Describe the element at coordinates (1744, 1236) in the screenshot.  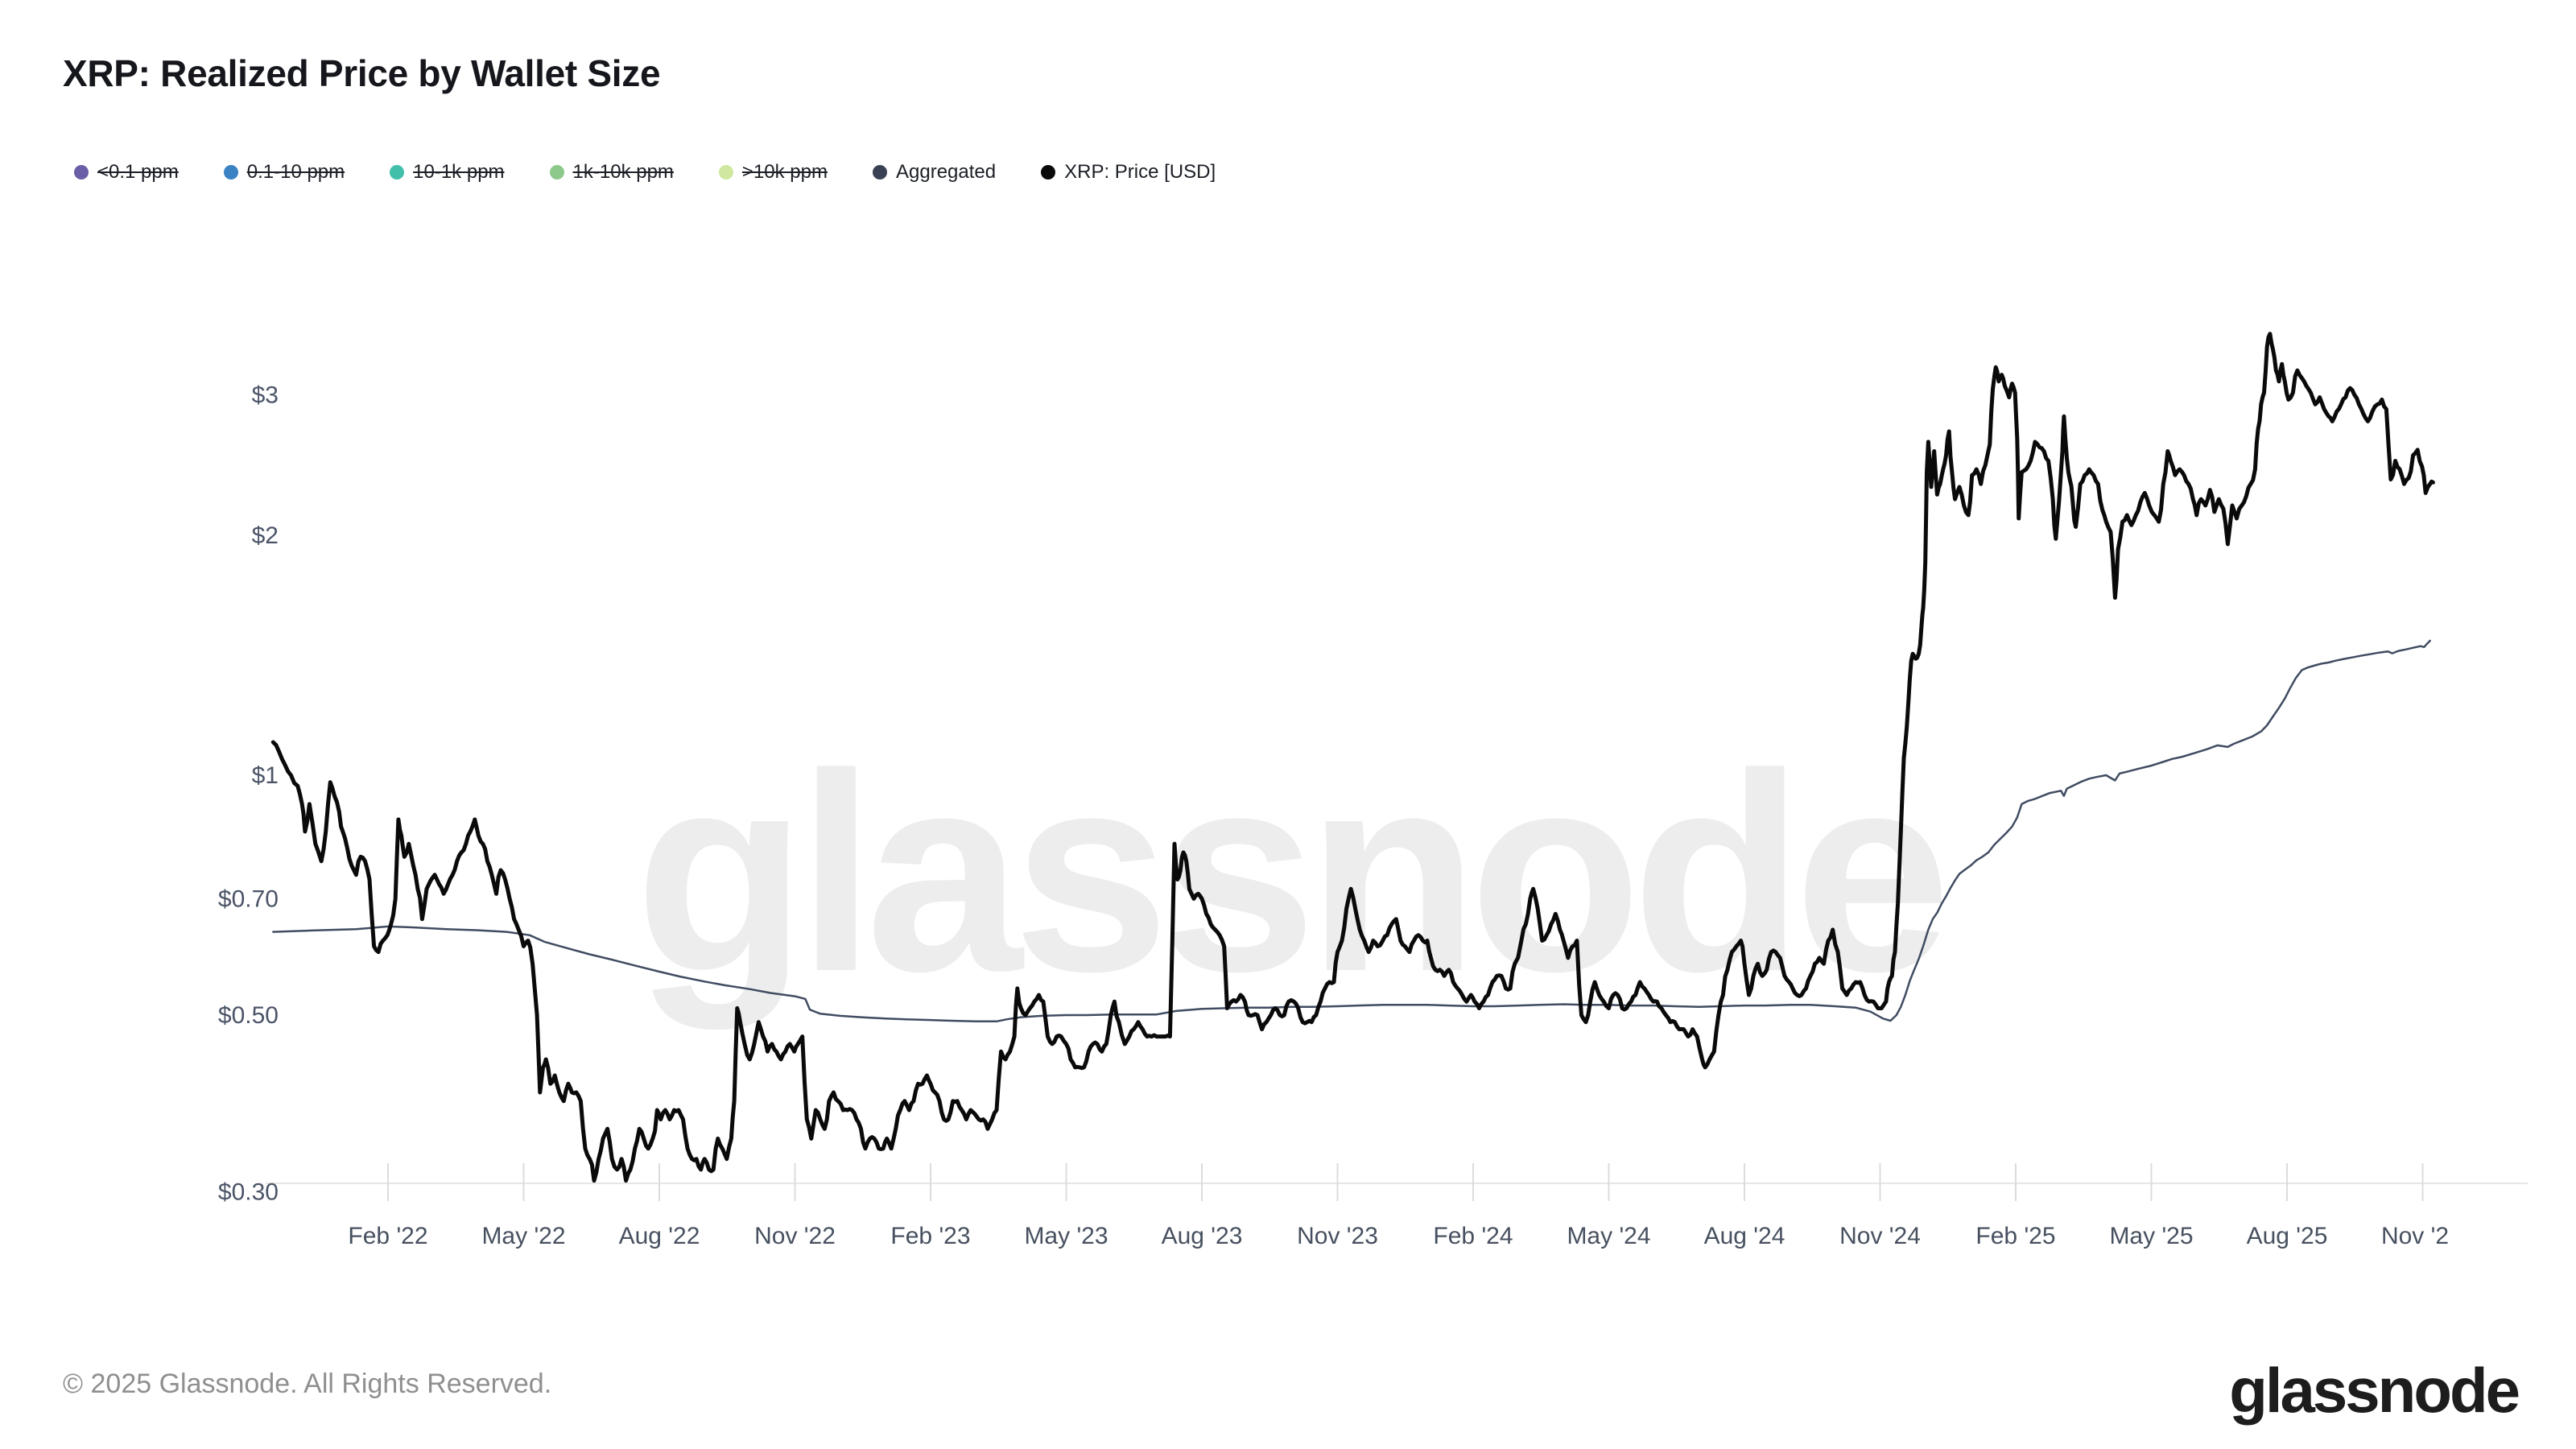
I see `x-tick-label: Aug '24` at that location.